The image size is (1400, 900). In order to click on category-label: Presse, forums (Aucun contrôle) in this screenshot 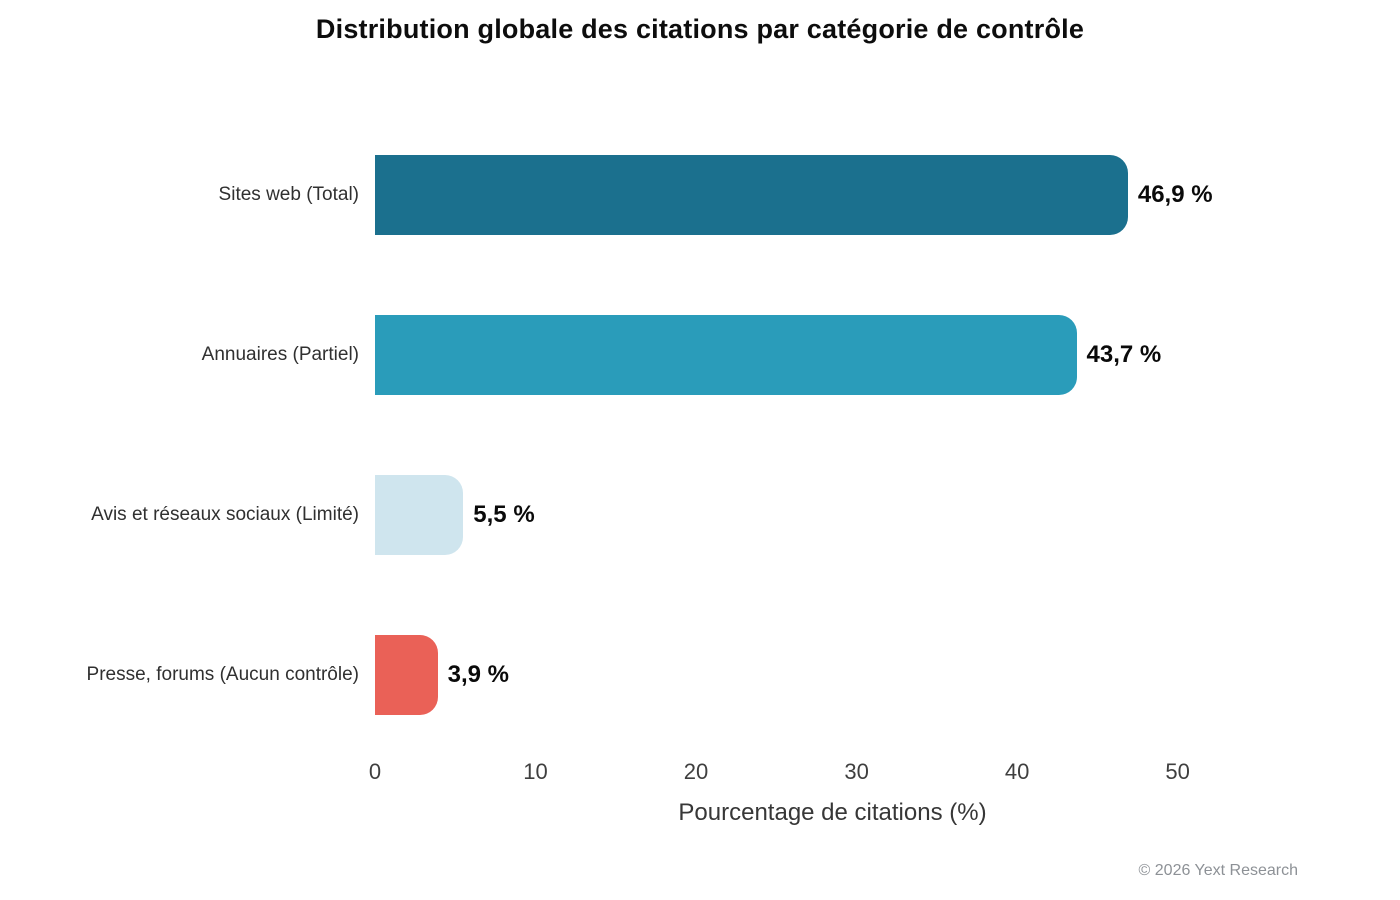, I will do `click(222, 675)`.